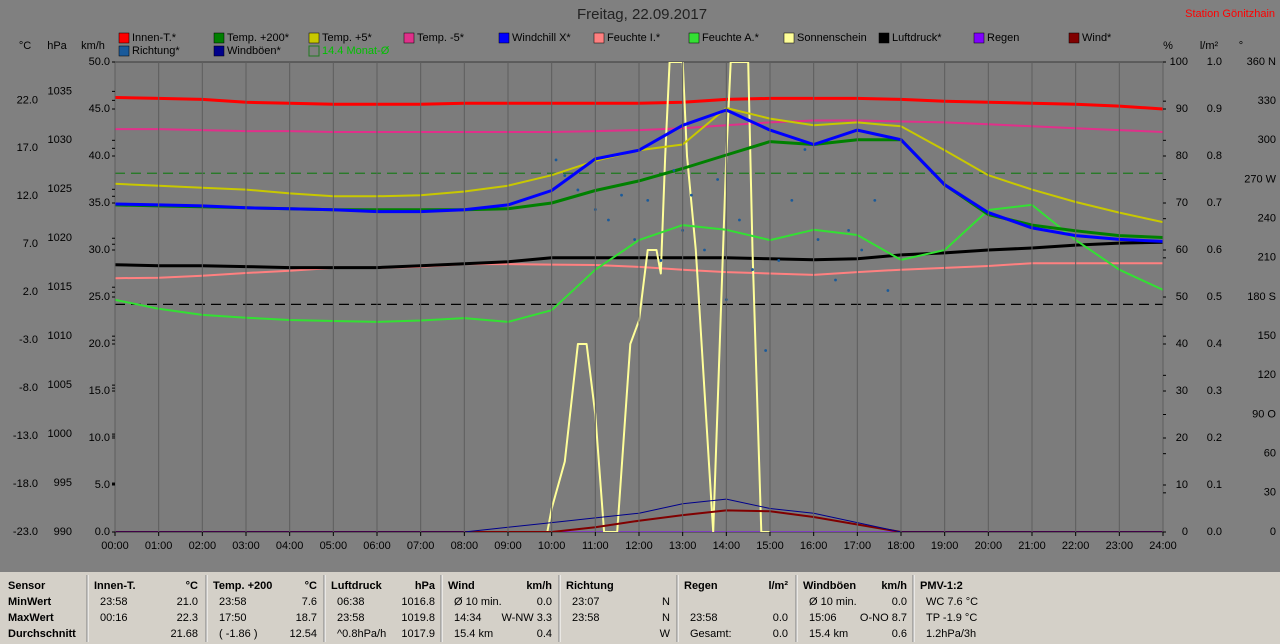 This screenshot has height=644, width=1280. What do you see at coordinates (1270, 454) in the screenshot?
I see `y-tick-label: 60` at bounding box center [1270, 454].